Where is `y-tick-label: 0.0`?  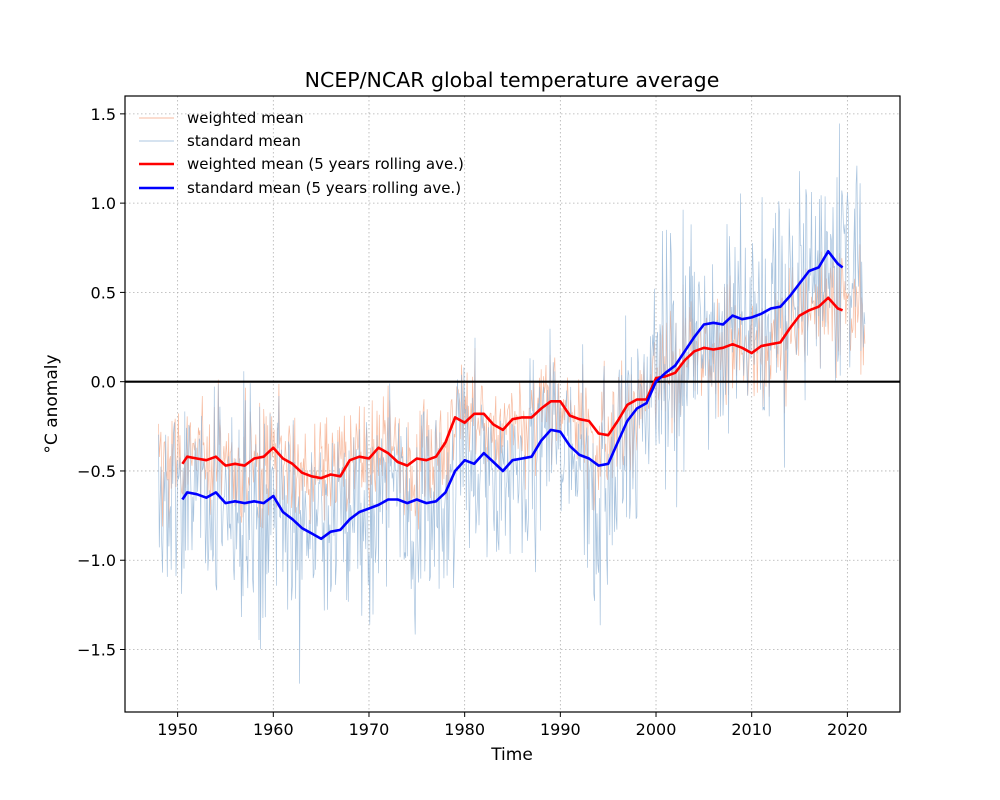
y-tick-label: 0.0 is located at coordinates (103, 382).